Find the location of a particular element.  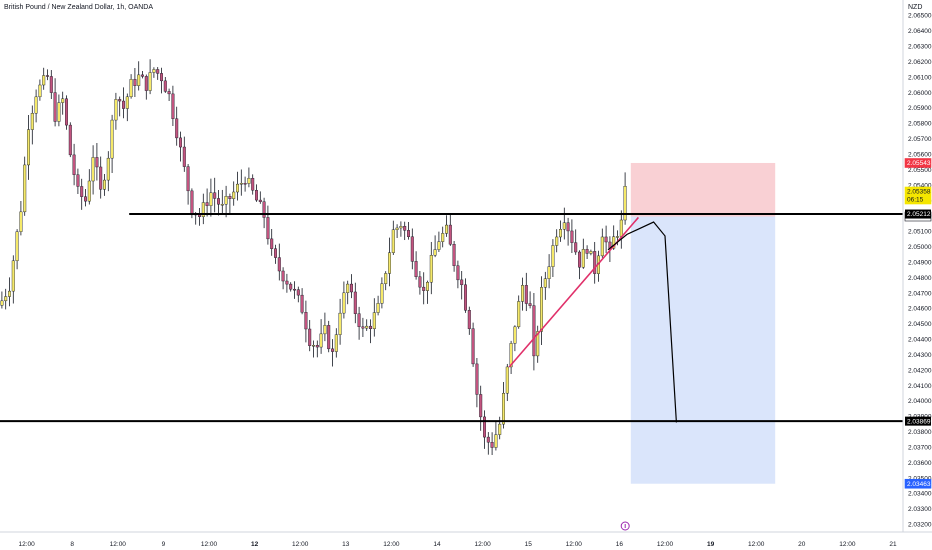

event-marker is located at coordinates (625, 526).